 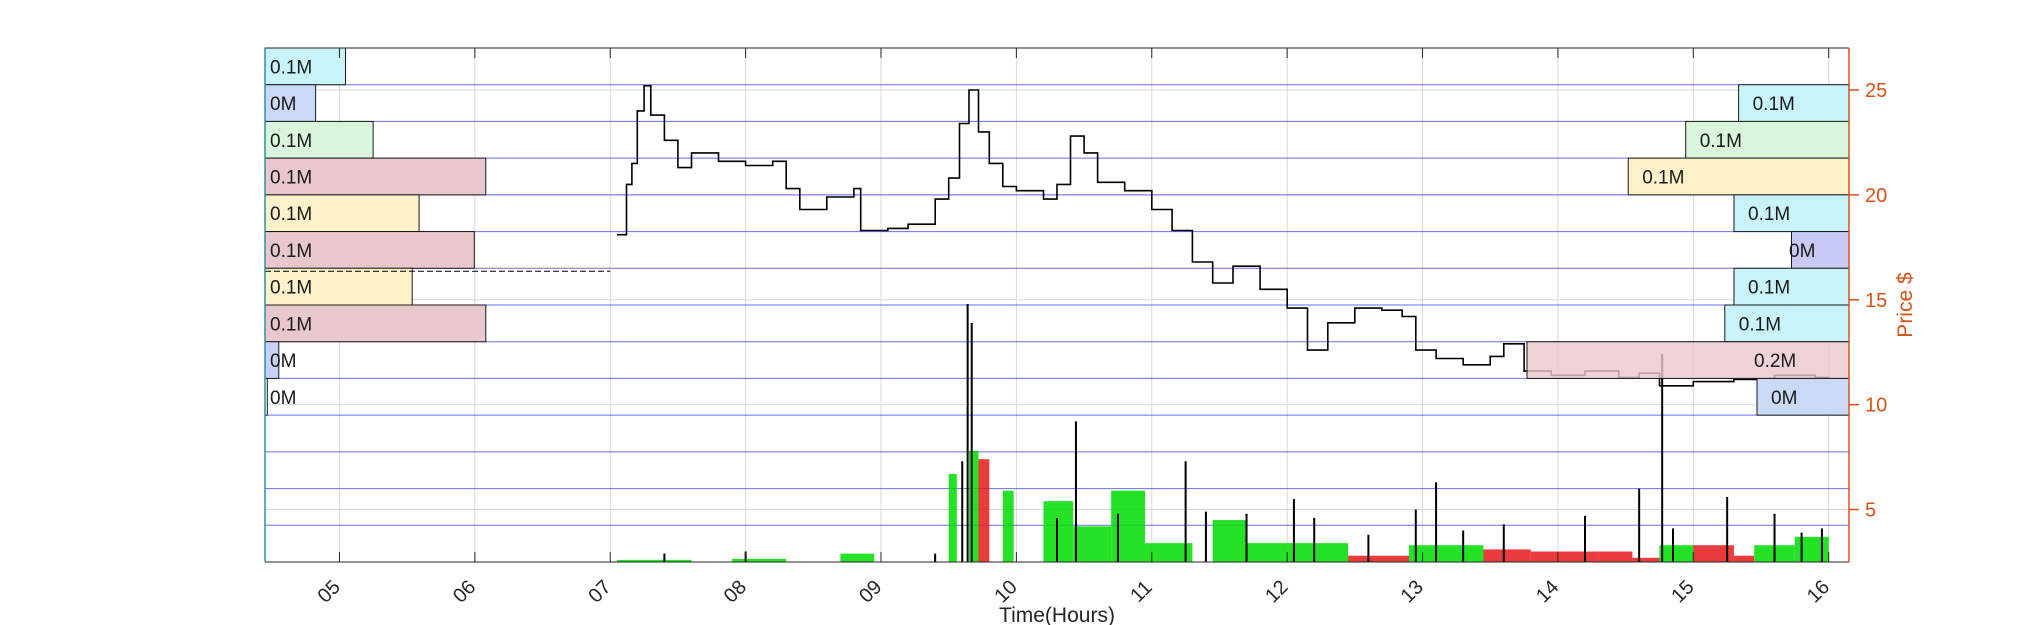 What do you see at coordinates (464, 591) in the screenshot?
I see `x-tick-label: 06` at bounding box center [464, 591].